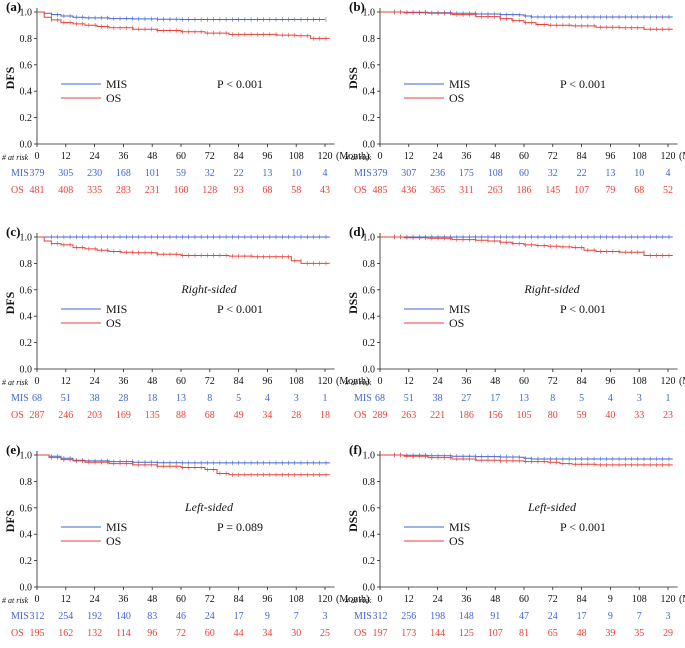 The height and width of the screenshot is (648, 685). What do you see at coordinates (581, 398) in the screenshot?
I see `at-risk-count-mis-d: 5` at bounding box center [581, 398].